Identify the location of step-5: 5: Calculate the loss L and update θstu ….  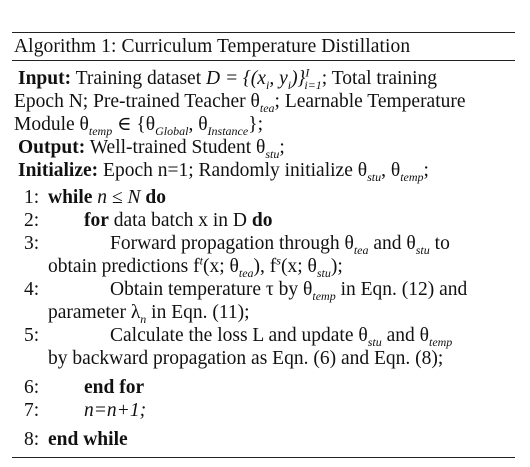
(238, 347).